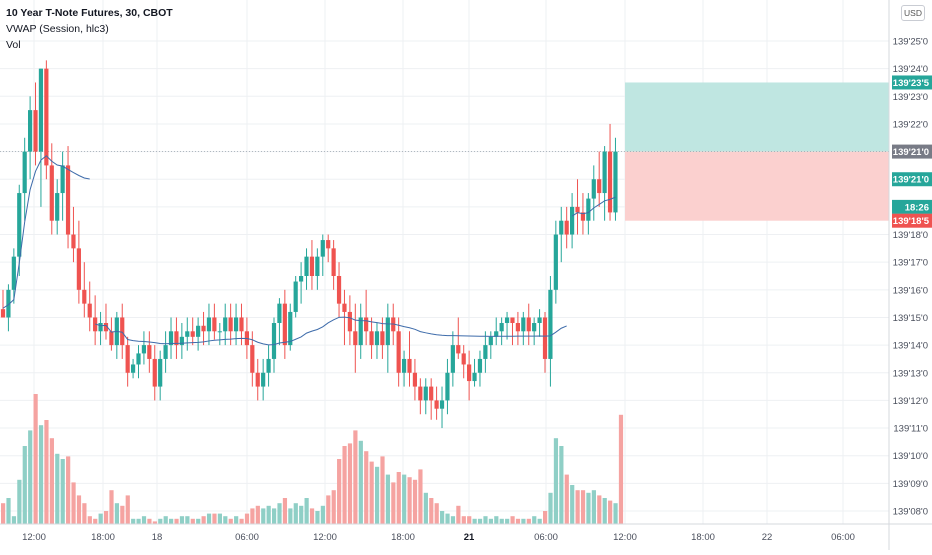 This screenshot has height=555, width=932. Describe the element at coordinates (89, 13) in the screenshot. I see `symbol-title: 10 Year T-Note Futures, 30, CBOT` at that location.